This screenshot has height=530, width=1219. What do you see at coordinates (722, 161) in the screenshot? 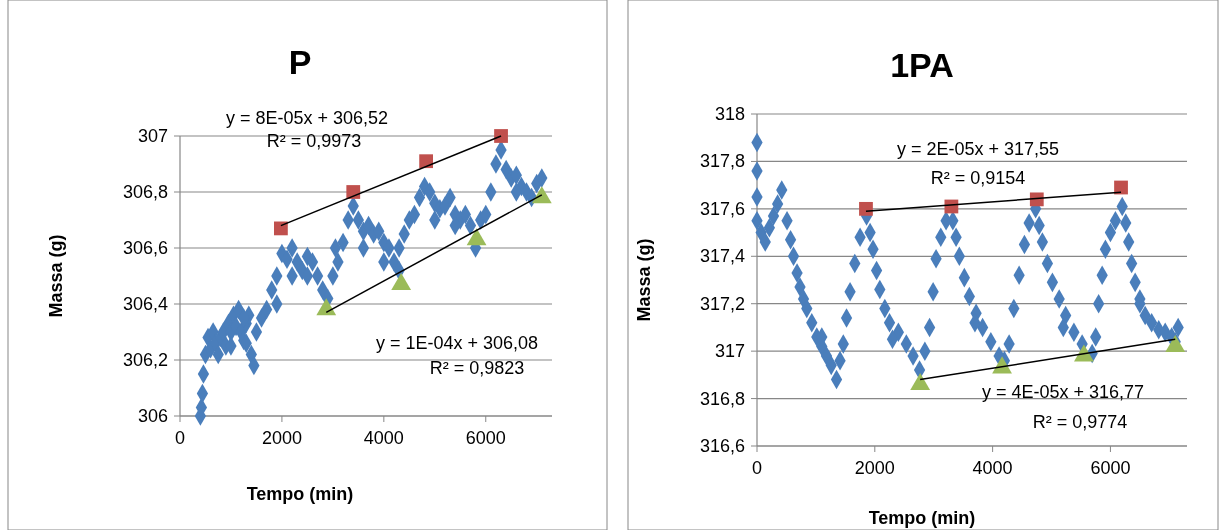
I see `y-tick-label: 317,8` at bounding box center [722, 161].